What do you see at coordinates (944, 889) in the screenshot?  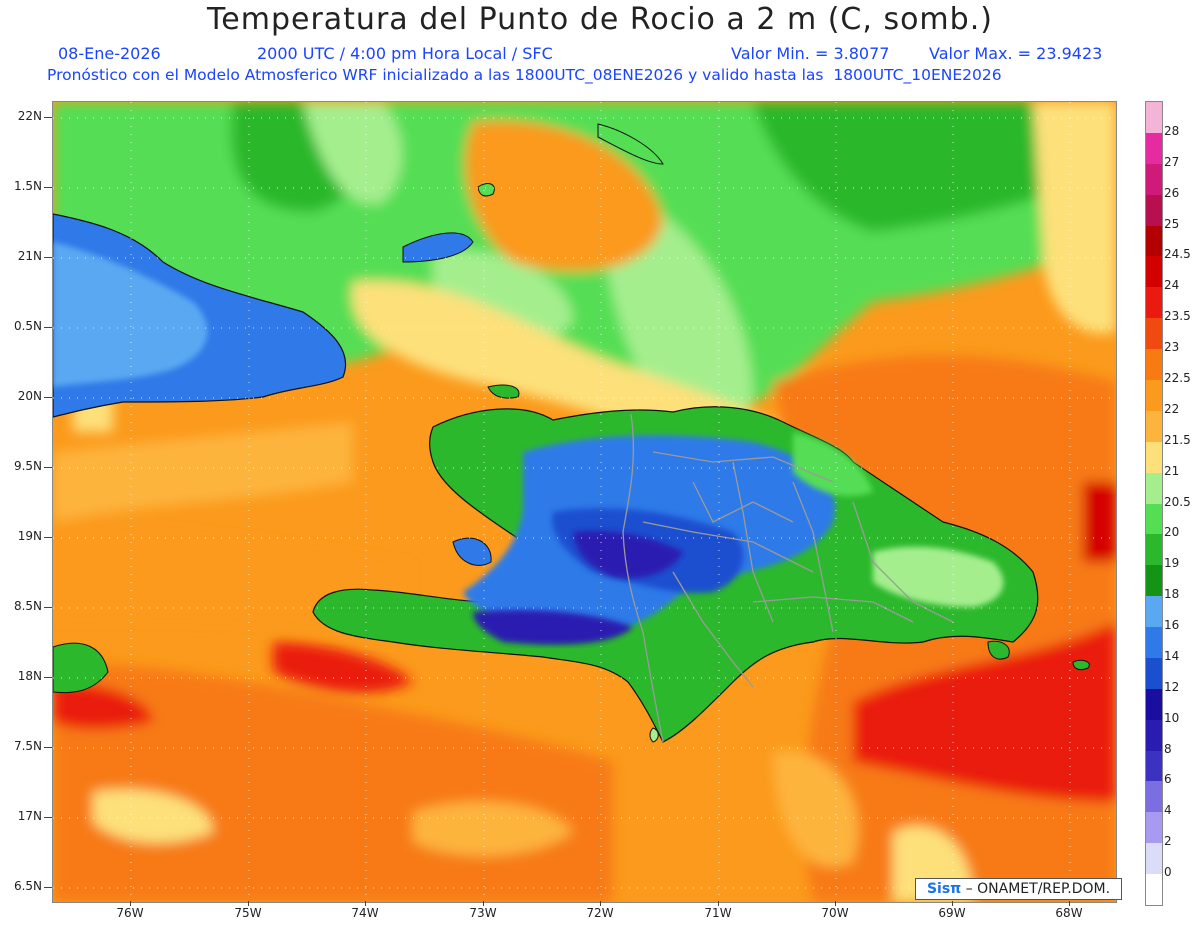 I see `sispi-logo: Sisπ` at bounding box center [944, 889].